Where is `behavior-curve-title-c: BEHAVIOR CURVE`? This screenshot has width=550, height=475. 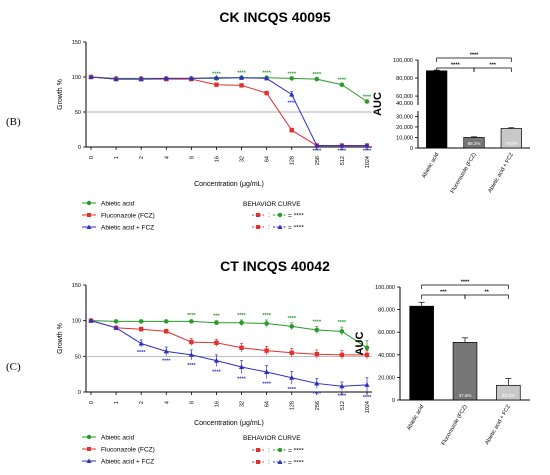 behavior-curve-title-c: BEHAVIOR CURVE is located at coordinates (272, 438).